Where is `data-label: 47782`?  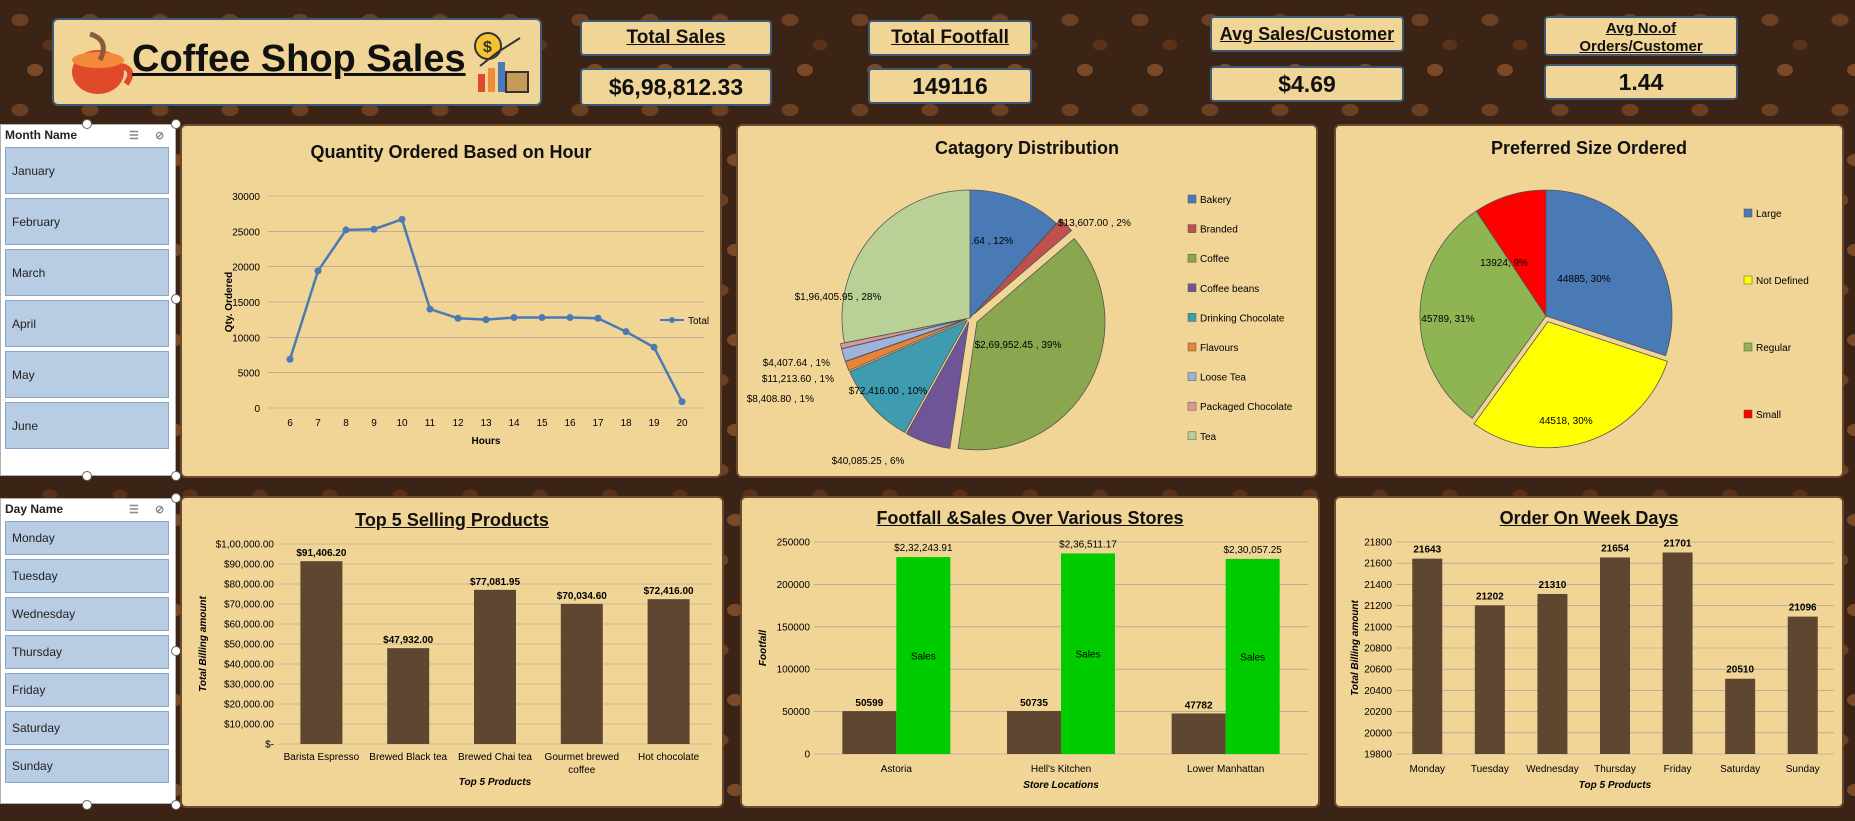 data-label: 47782 is located at coordinates (1199, 705).